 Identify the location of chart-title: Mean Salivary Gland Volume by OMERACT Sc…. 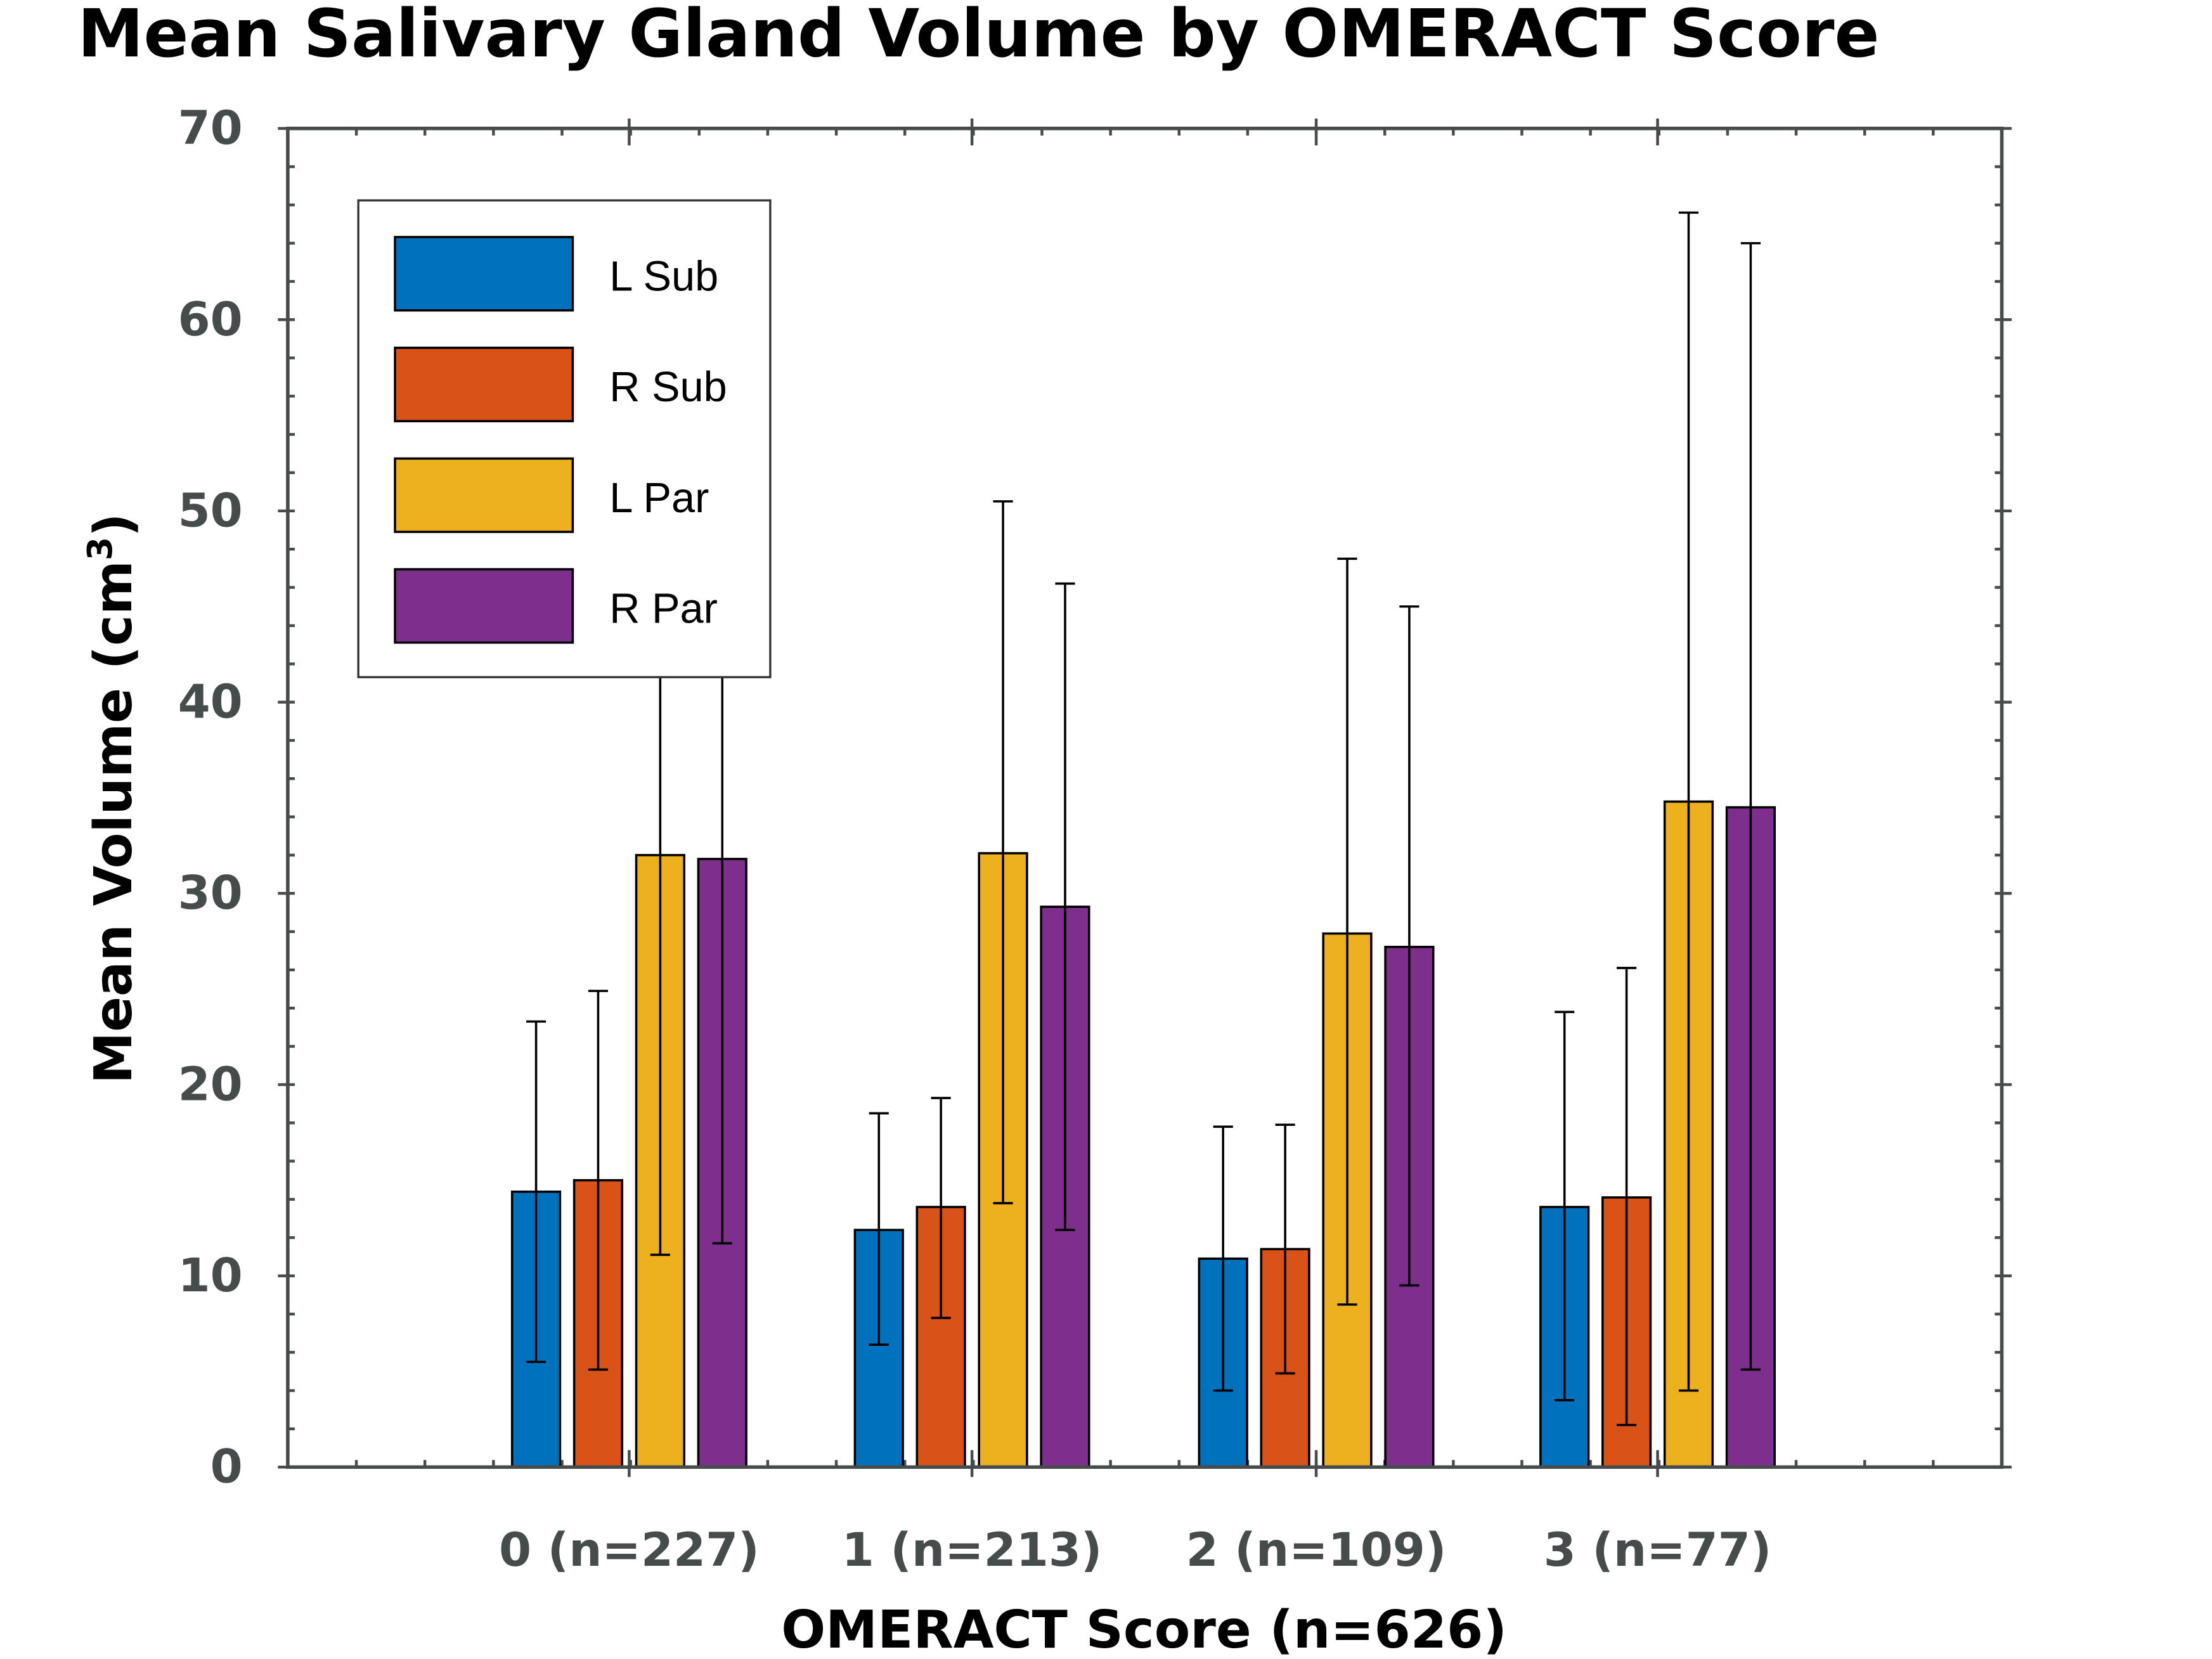
(978, 36).